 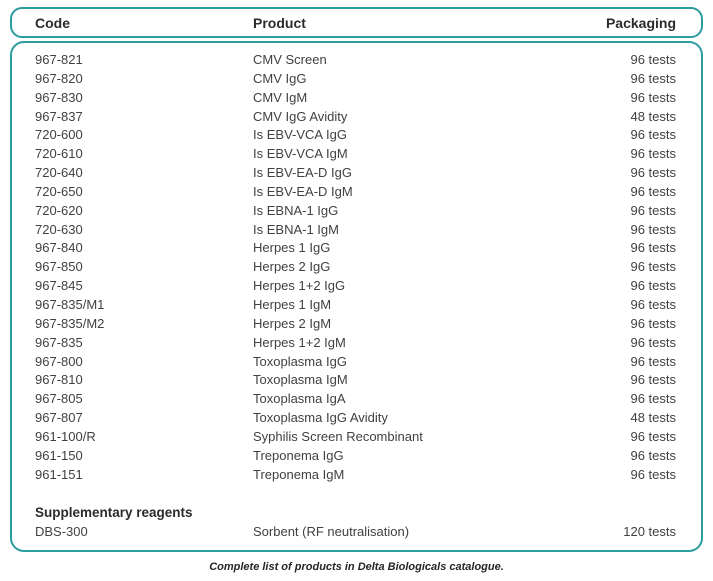 What do you see at coordinates (59, 248) in the screenshot?
I see `code-cell: 967-840` at bounding box center [59, 248].